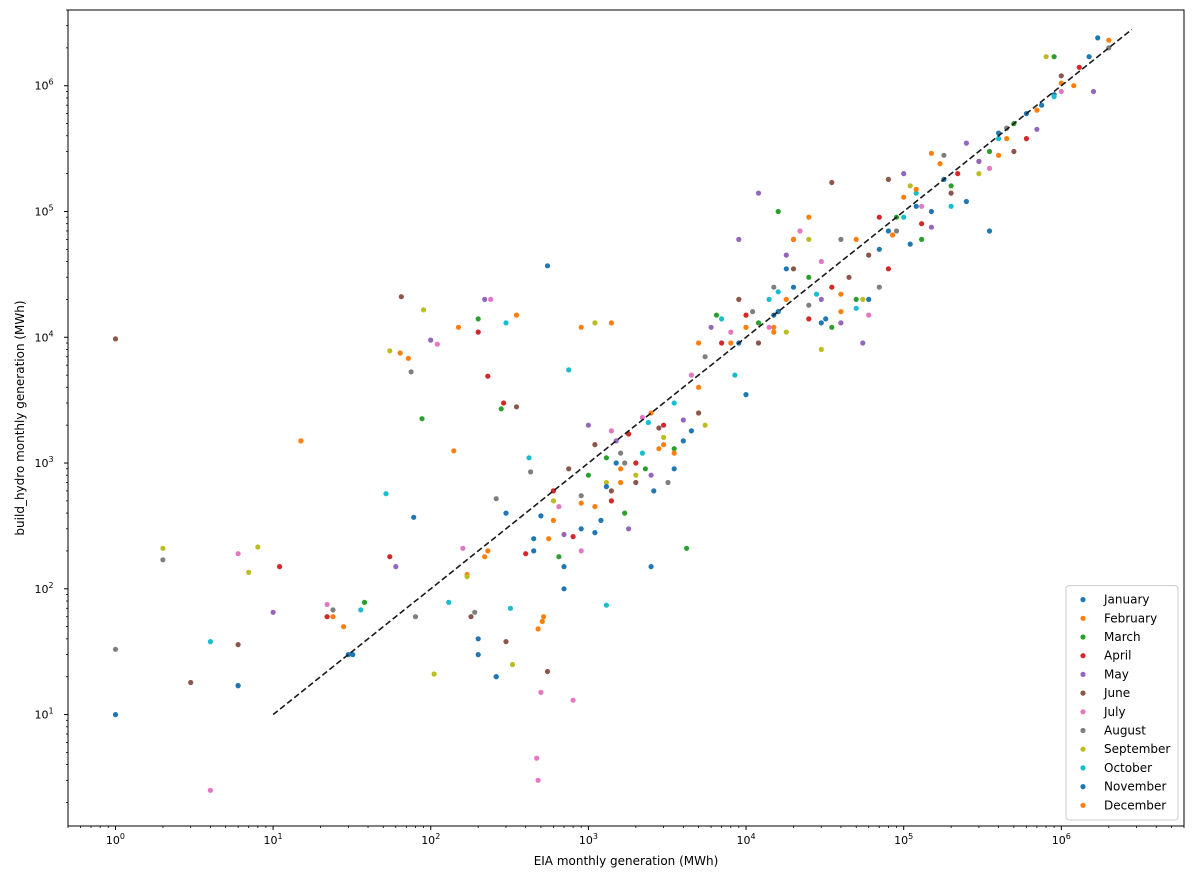 The image size is (1200, 876). I want to click on x-tick-label: 10³, so click(588, 839).